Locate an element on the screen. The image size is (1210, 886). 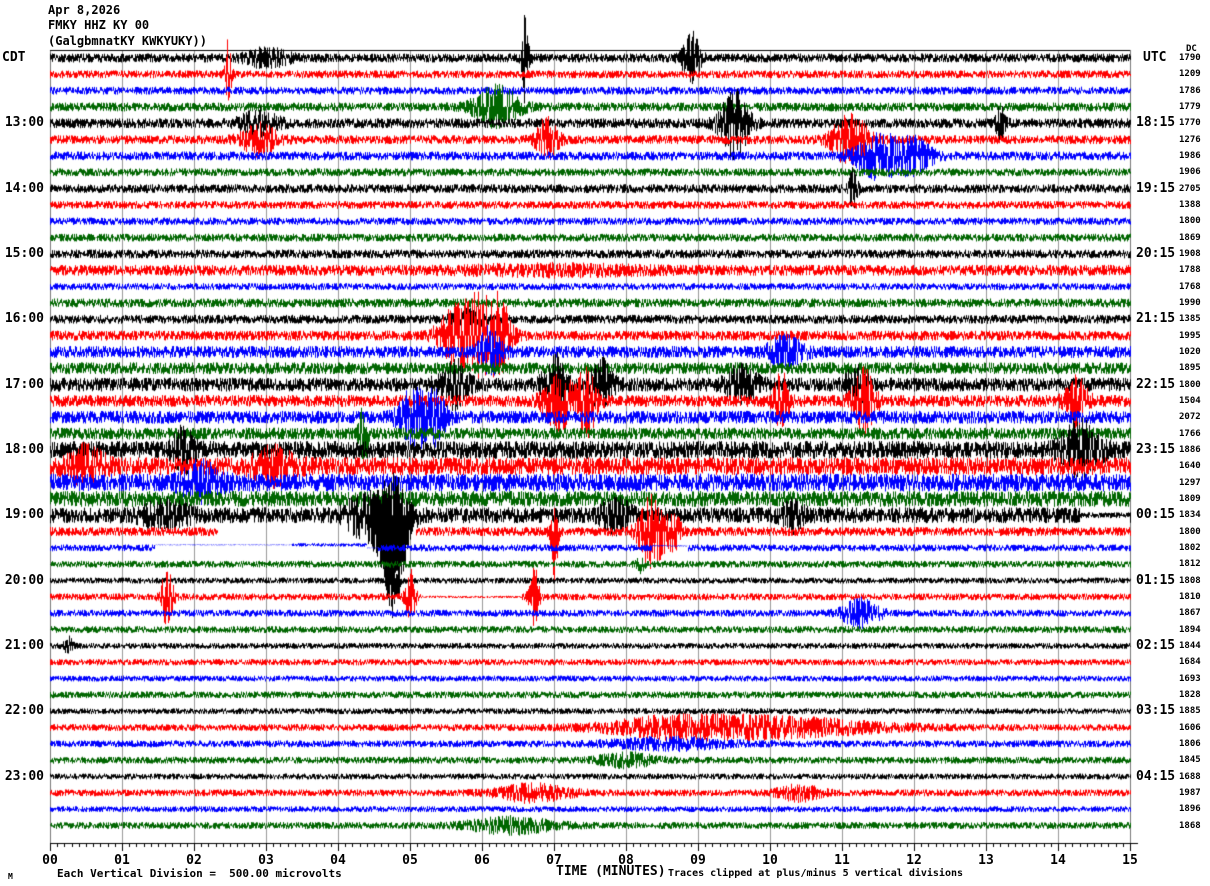
dc-offset-value: 1385 is located at coordinates (1190, 319).